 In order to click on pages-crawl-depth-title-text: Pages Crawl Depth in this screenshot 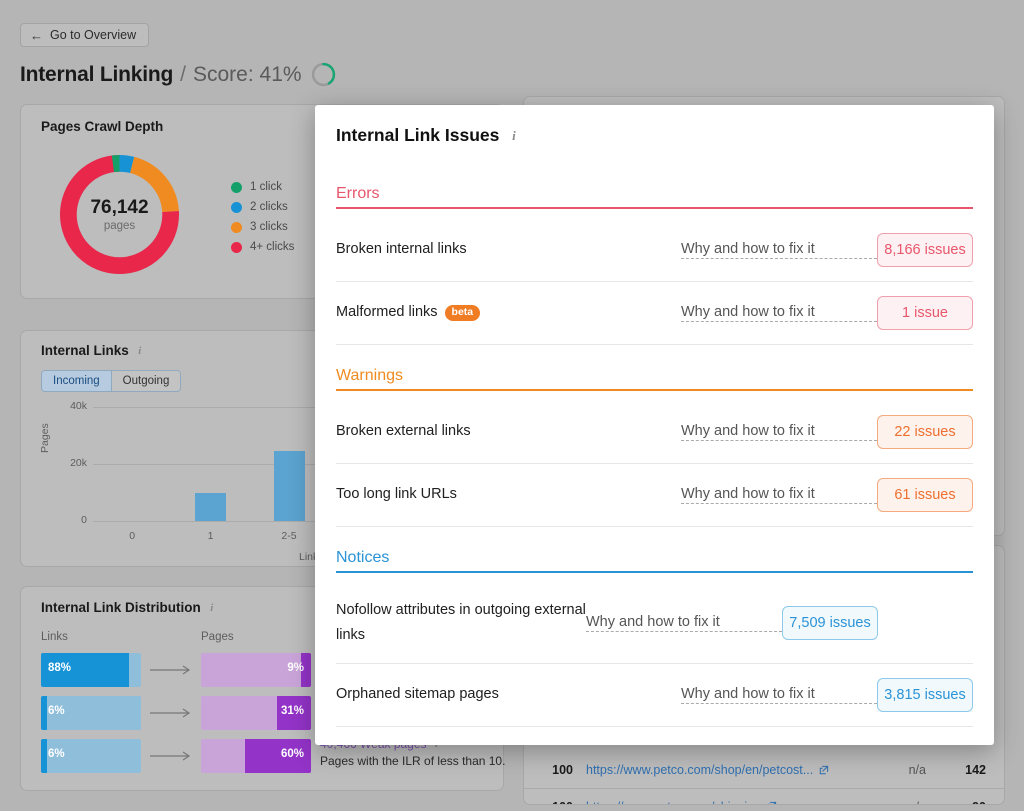, I will do `click(102, 126)`.